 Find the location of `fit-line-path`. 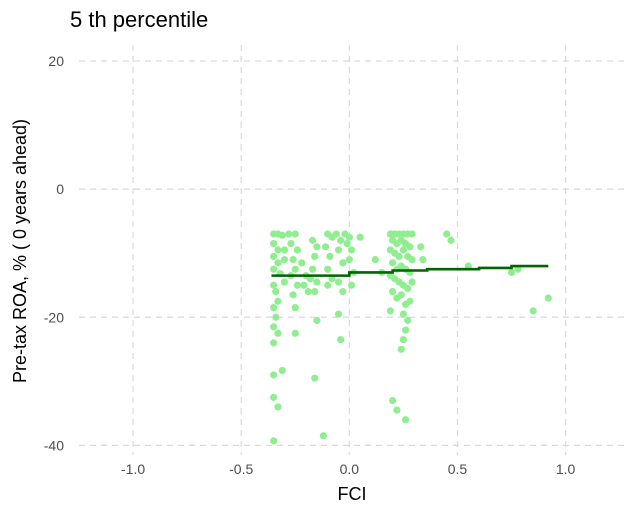

fit-line-path is located at coordinates (410, 270).